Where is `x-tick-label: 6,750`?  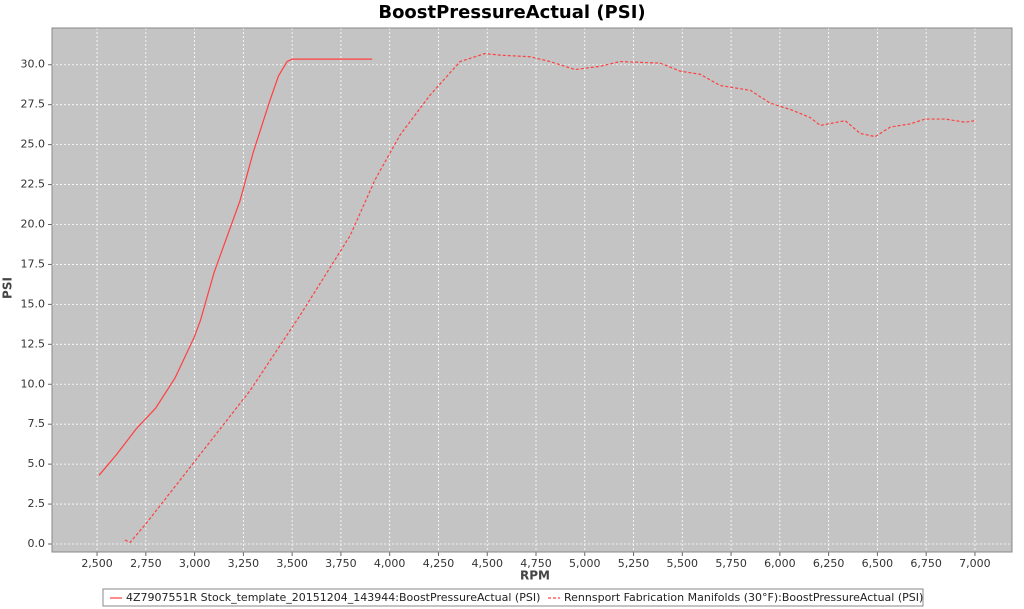 x-tick-label: 6,750 is located at coordinates (926, 563).